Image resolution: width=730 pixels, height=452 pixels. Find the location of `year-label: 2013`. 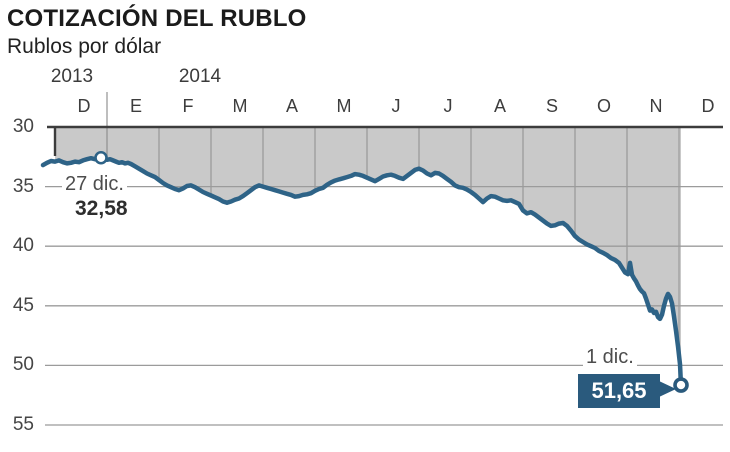

year-label: 2013 is located at coordinates (72, 76).